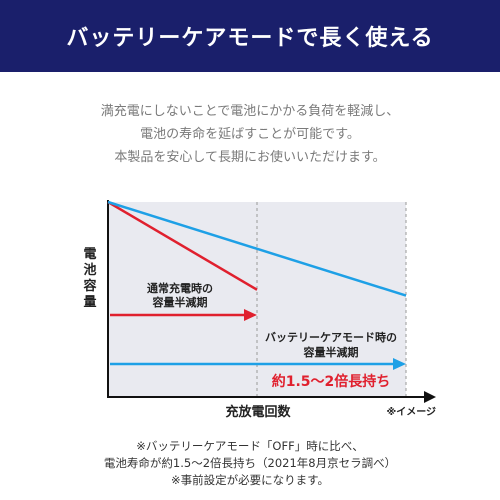  I want to click on footnote-line: ※バッテリーケアモード「OFF」時に比べ、, so click(250, 446).